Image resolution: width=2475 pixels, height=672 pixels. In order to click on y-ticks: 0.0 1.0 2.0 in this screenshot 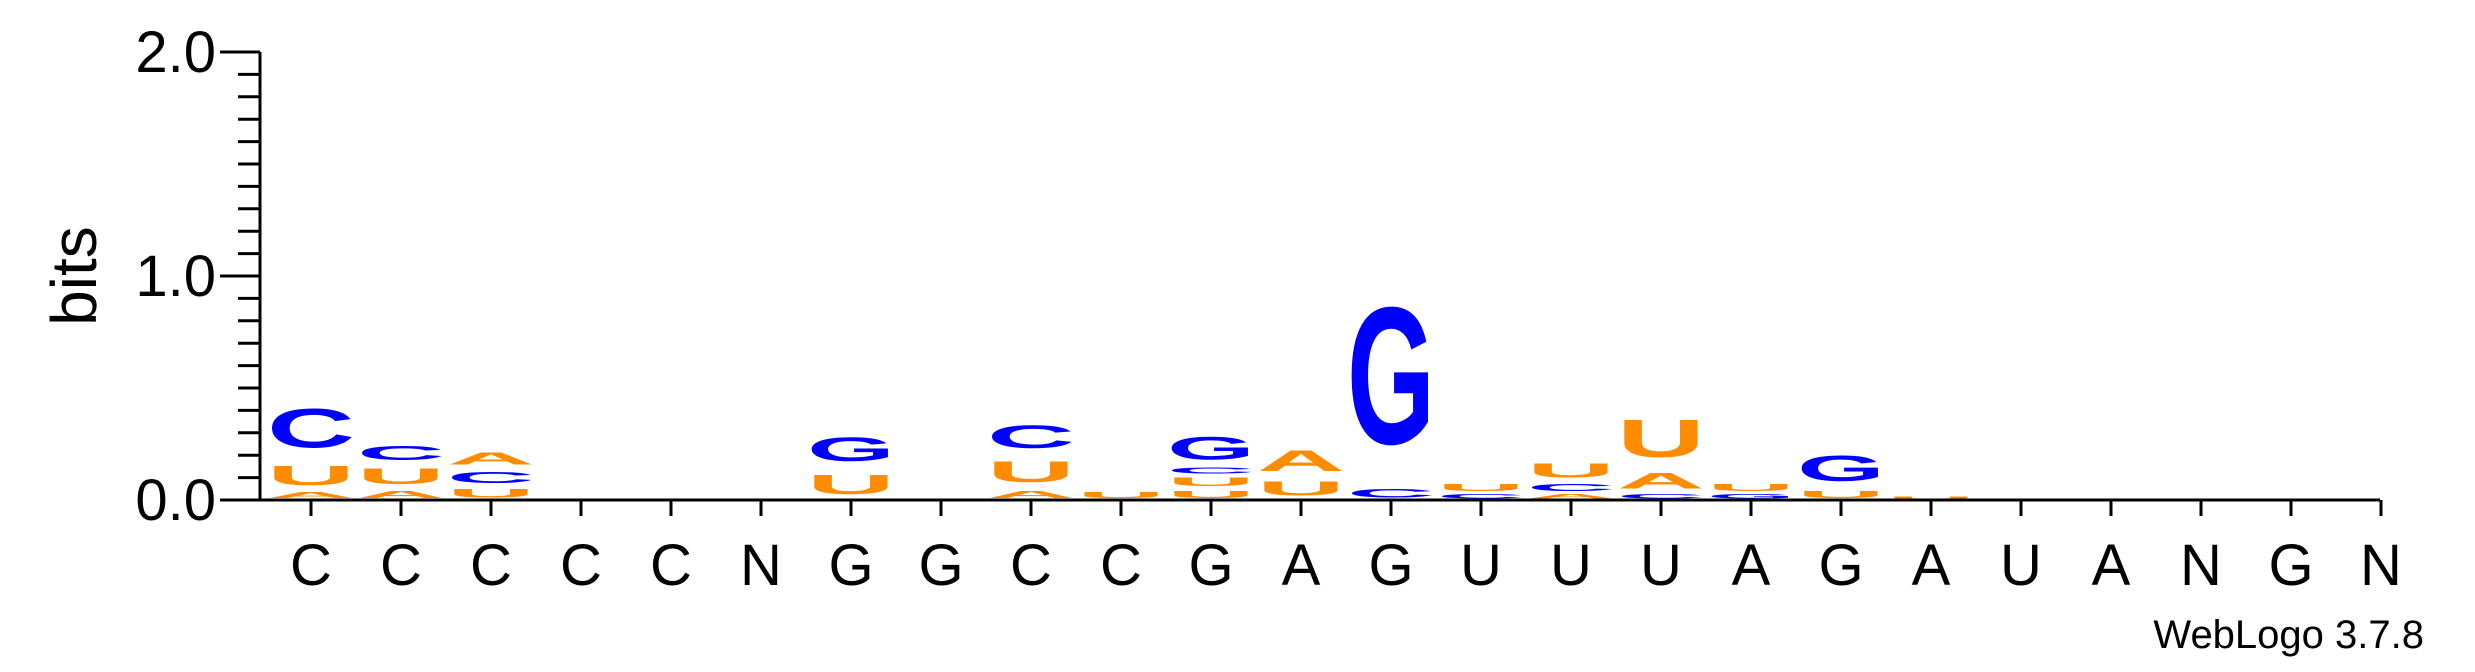, I will do `click(197, 276)`.